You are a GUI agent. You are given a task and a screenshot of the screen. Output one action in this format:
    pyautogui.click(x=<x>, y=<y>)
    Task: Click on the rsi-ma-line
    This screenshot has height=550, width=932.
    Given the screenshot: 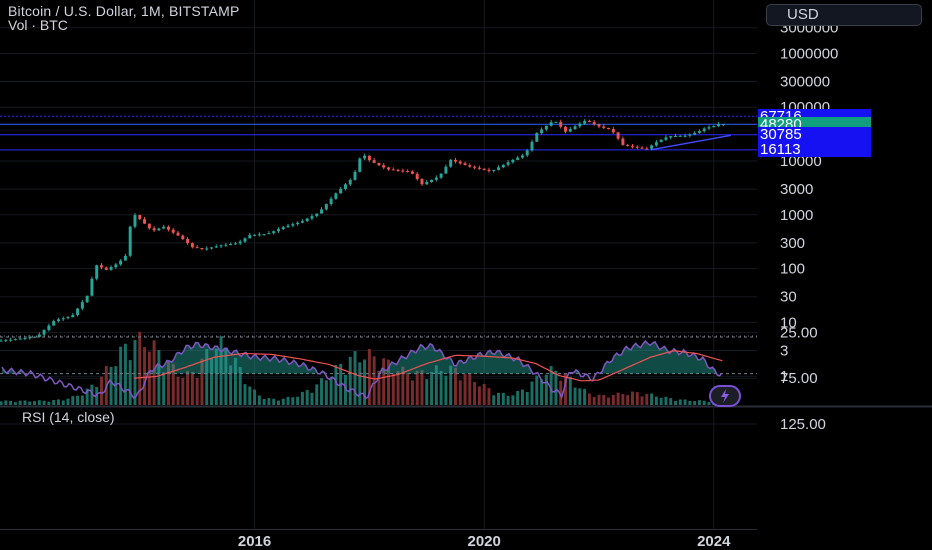 What is the action you would take?
    pyautogui.click(x=428, y=366)
    